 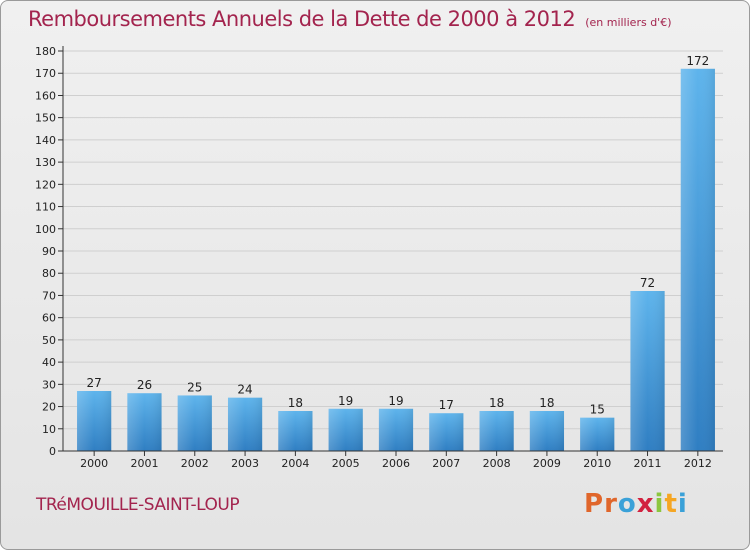 What do you see at coordinates (597, 463) in the screenshot?
I see `x-tick-label: 2010` at bounding box center [597, 463].